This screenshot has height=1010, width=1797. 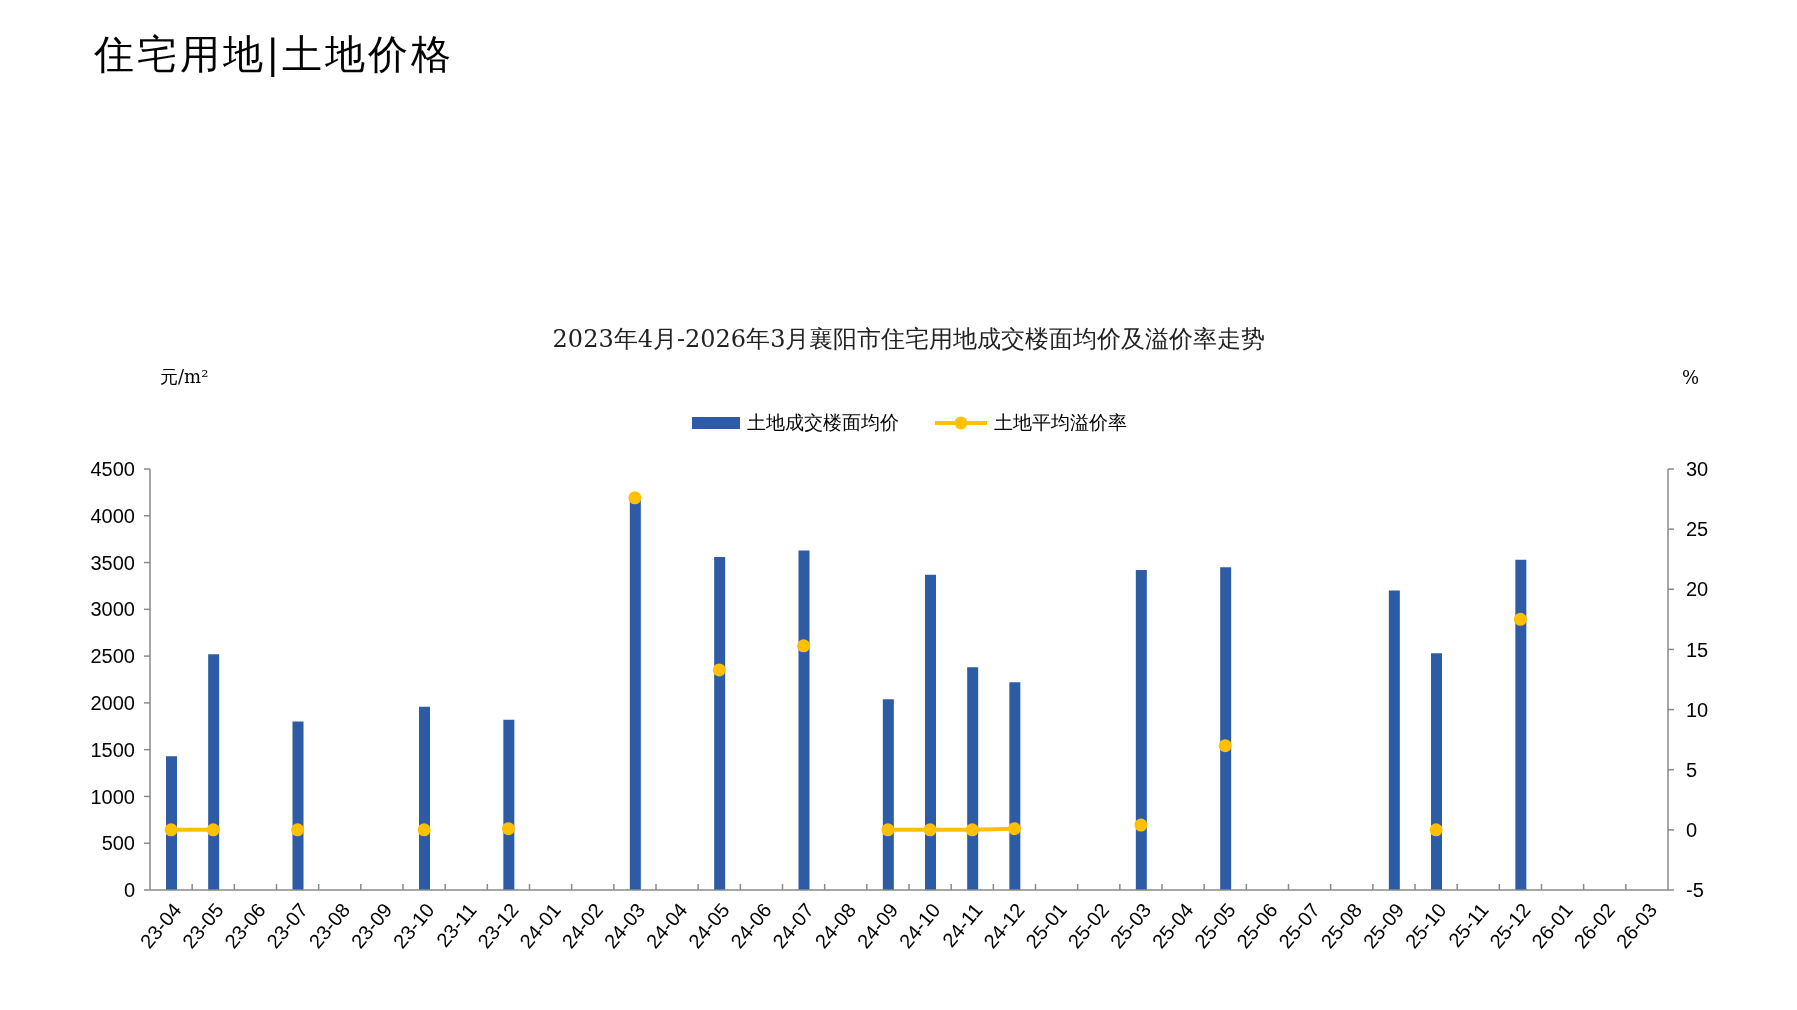 I want to click on y2-tick-label: -5, so click(x=1695, y=890).